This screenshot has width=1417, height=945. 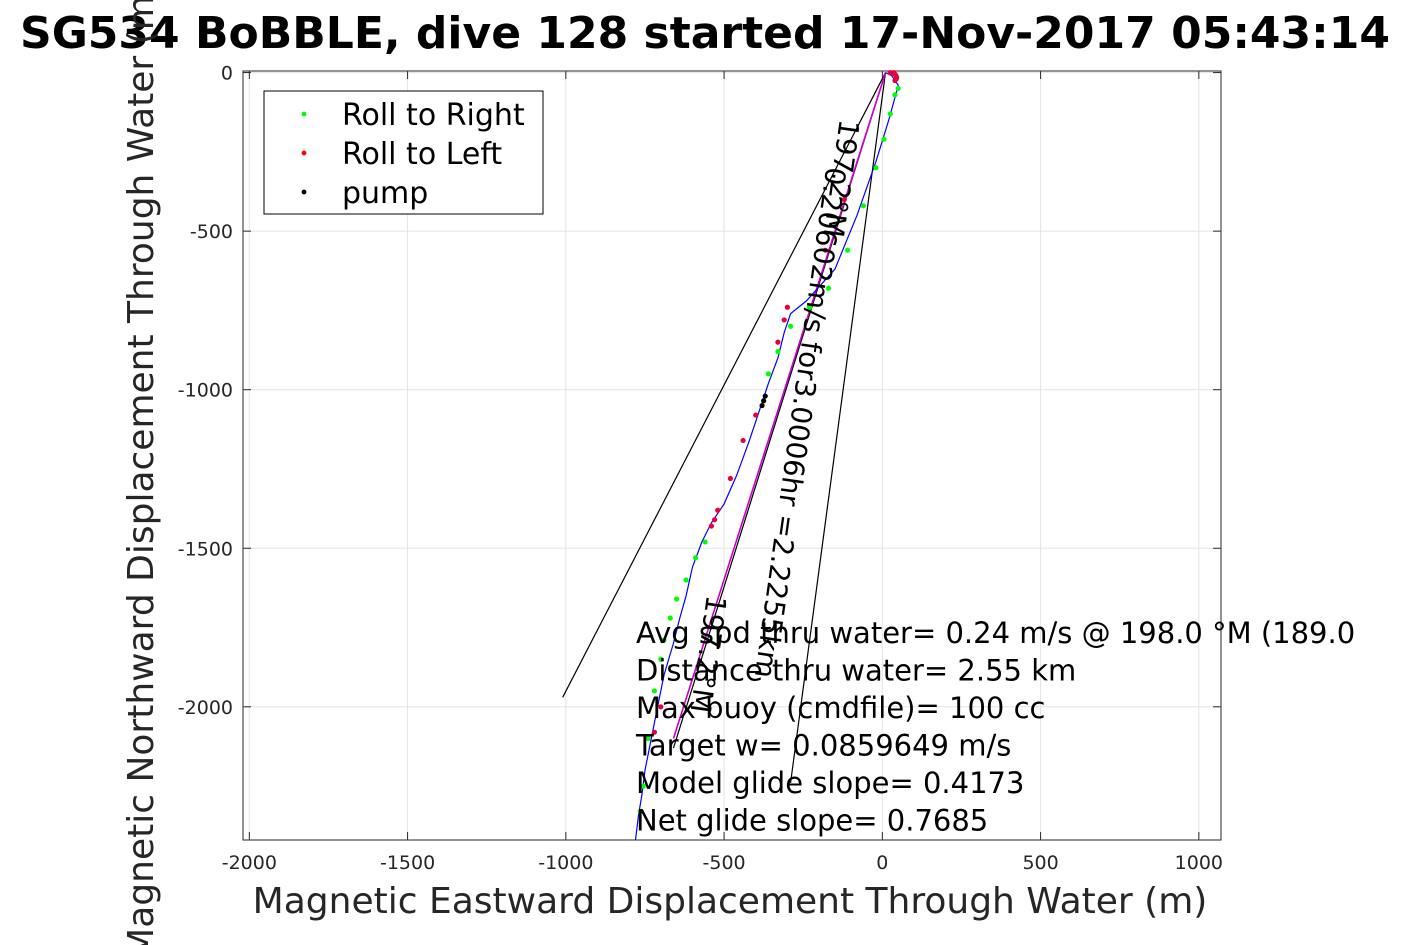 What do you see at coordinates (407, 863) in the screenshot?
I see `x-tick-label: -1500` at bounding box center [407, 863].